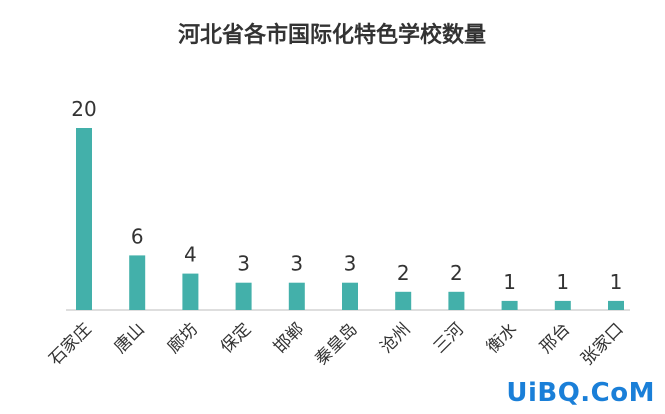  What do you see at coordinates (449, 338) in the screenshot?
I see `x-tick-label-7: 三河` at bounding box center [449, 338].